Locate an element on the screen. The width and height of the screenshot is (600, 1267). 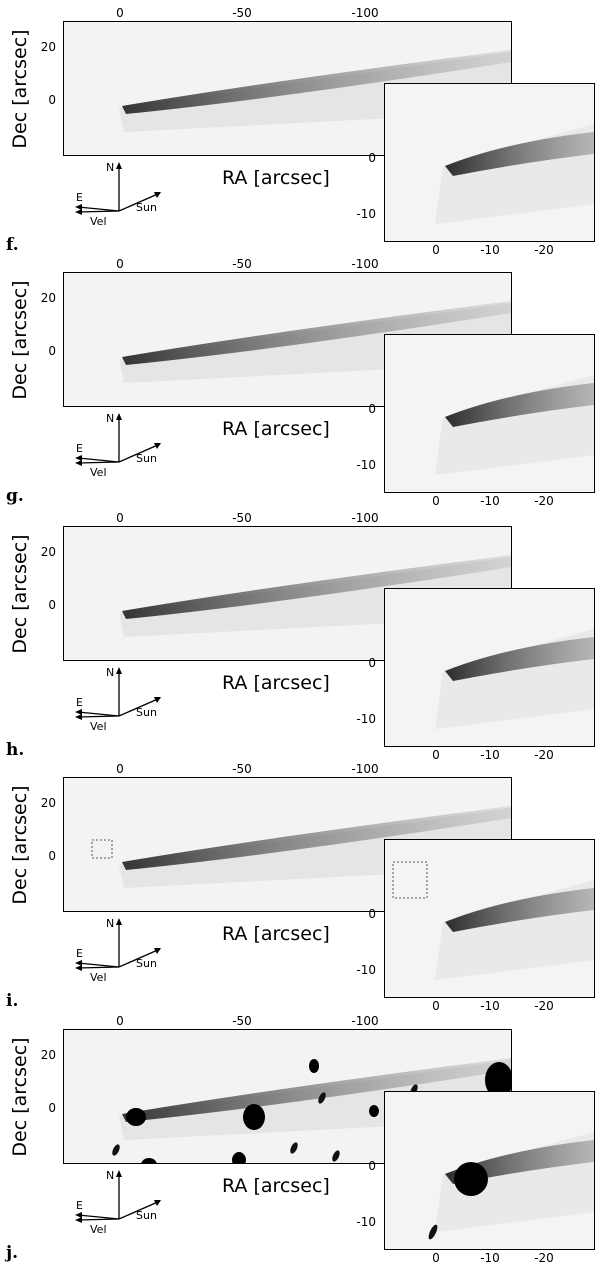
panel-letter: i. is located at coordinates (12, 1001).